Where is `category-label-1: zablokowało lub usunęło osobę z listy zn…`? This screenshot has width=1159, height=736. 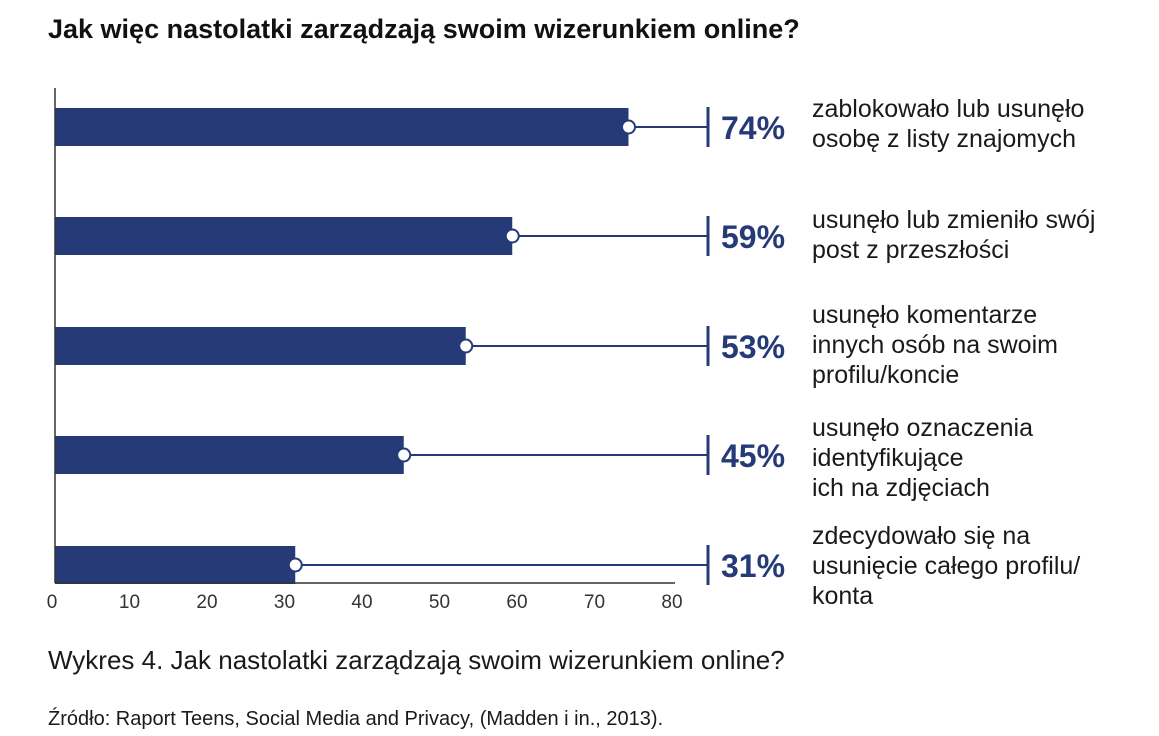
category-label-1: zablokowało lub usunęło osobę z listy zn… is located at coordinates (948, 124).